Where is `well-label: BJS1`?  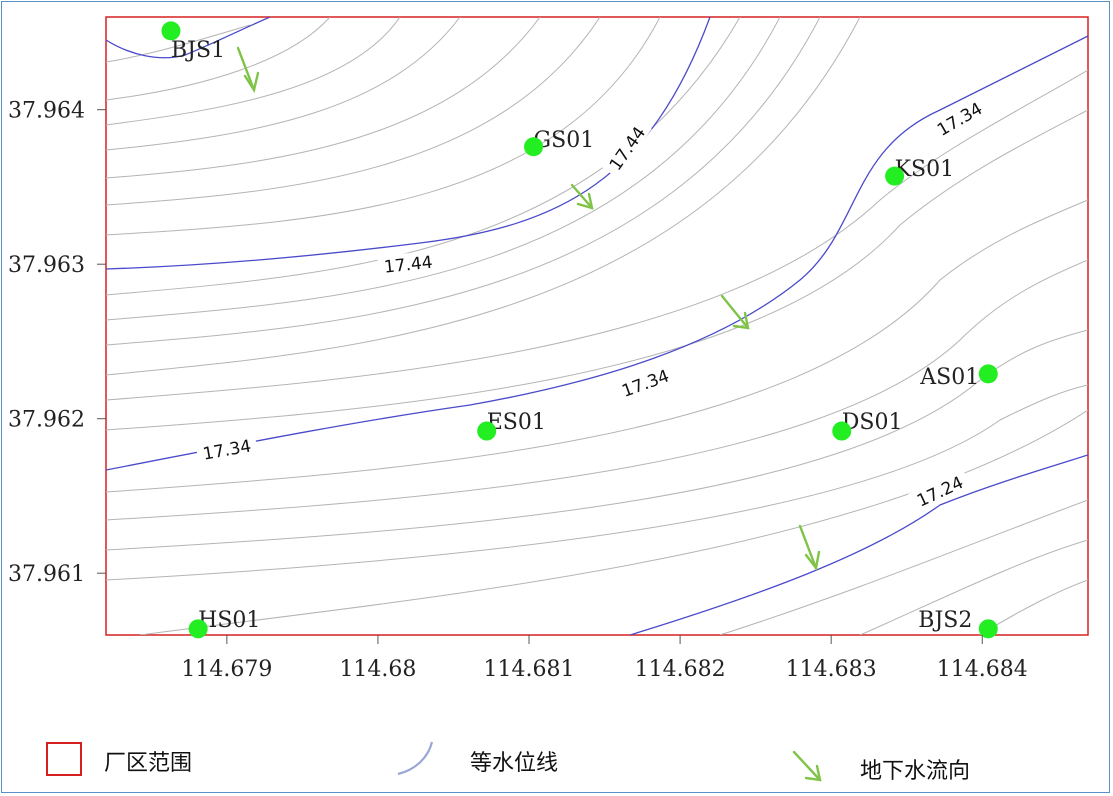 well-label: BJS1 is located at coordinates (198, 50).